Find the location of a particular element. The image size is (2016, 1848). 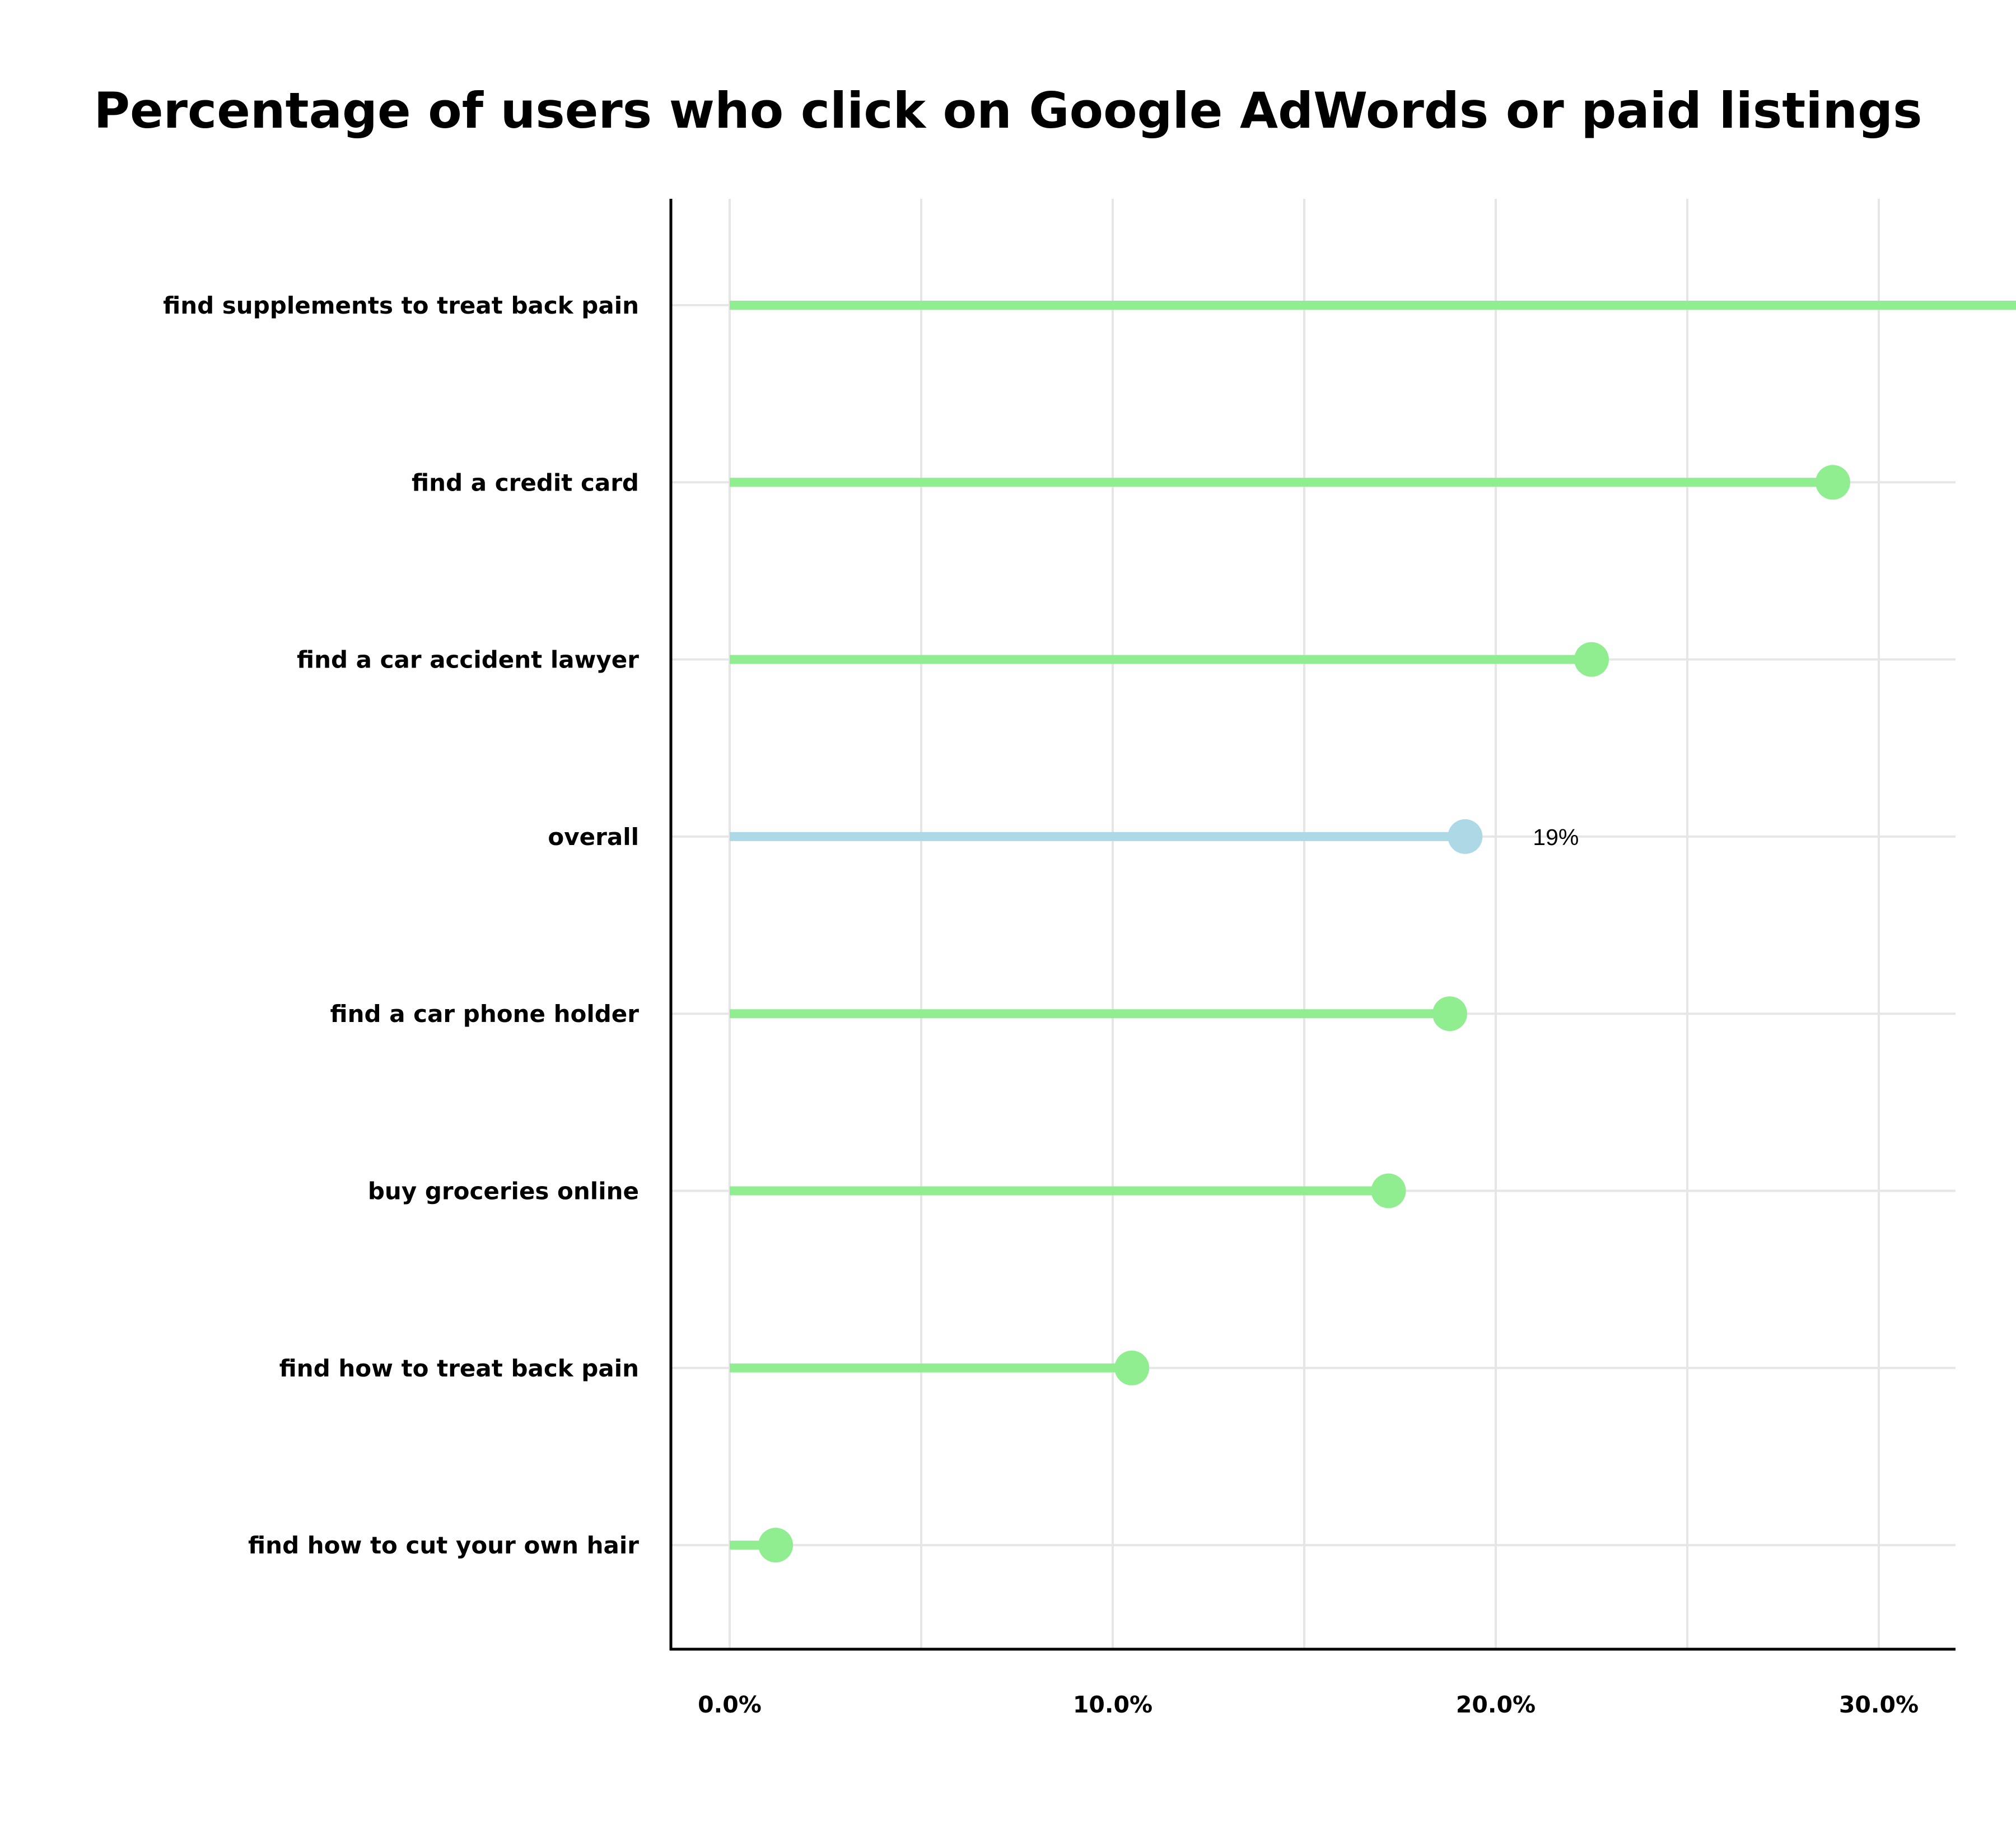

data-label: 19% is located at coordinates (1556, 837).